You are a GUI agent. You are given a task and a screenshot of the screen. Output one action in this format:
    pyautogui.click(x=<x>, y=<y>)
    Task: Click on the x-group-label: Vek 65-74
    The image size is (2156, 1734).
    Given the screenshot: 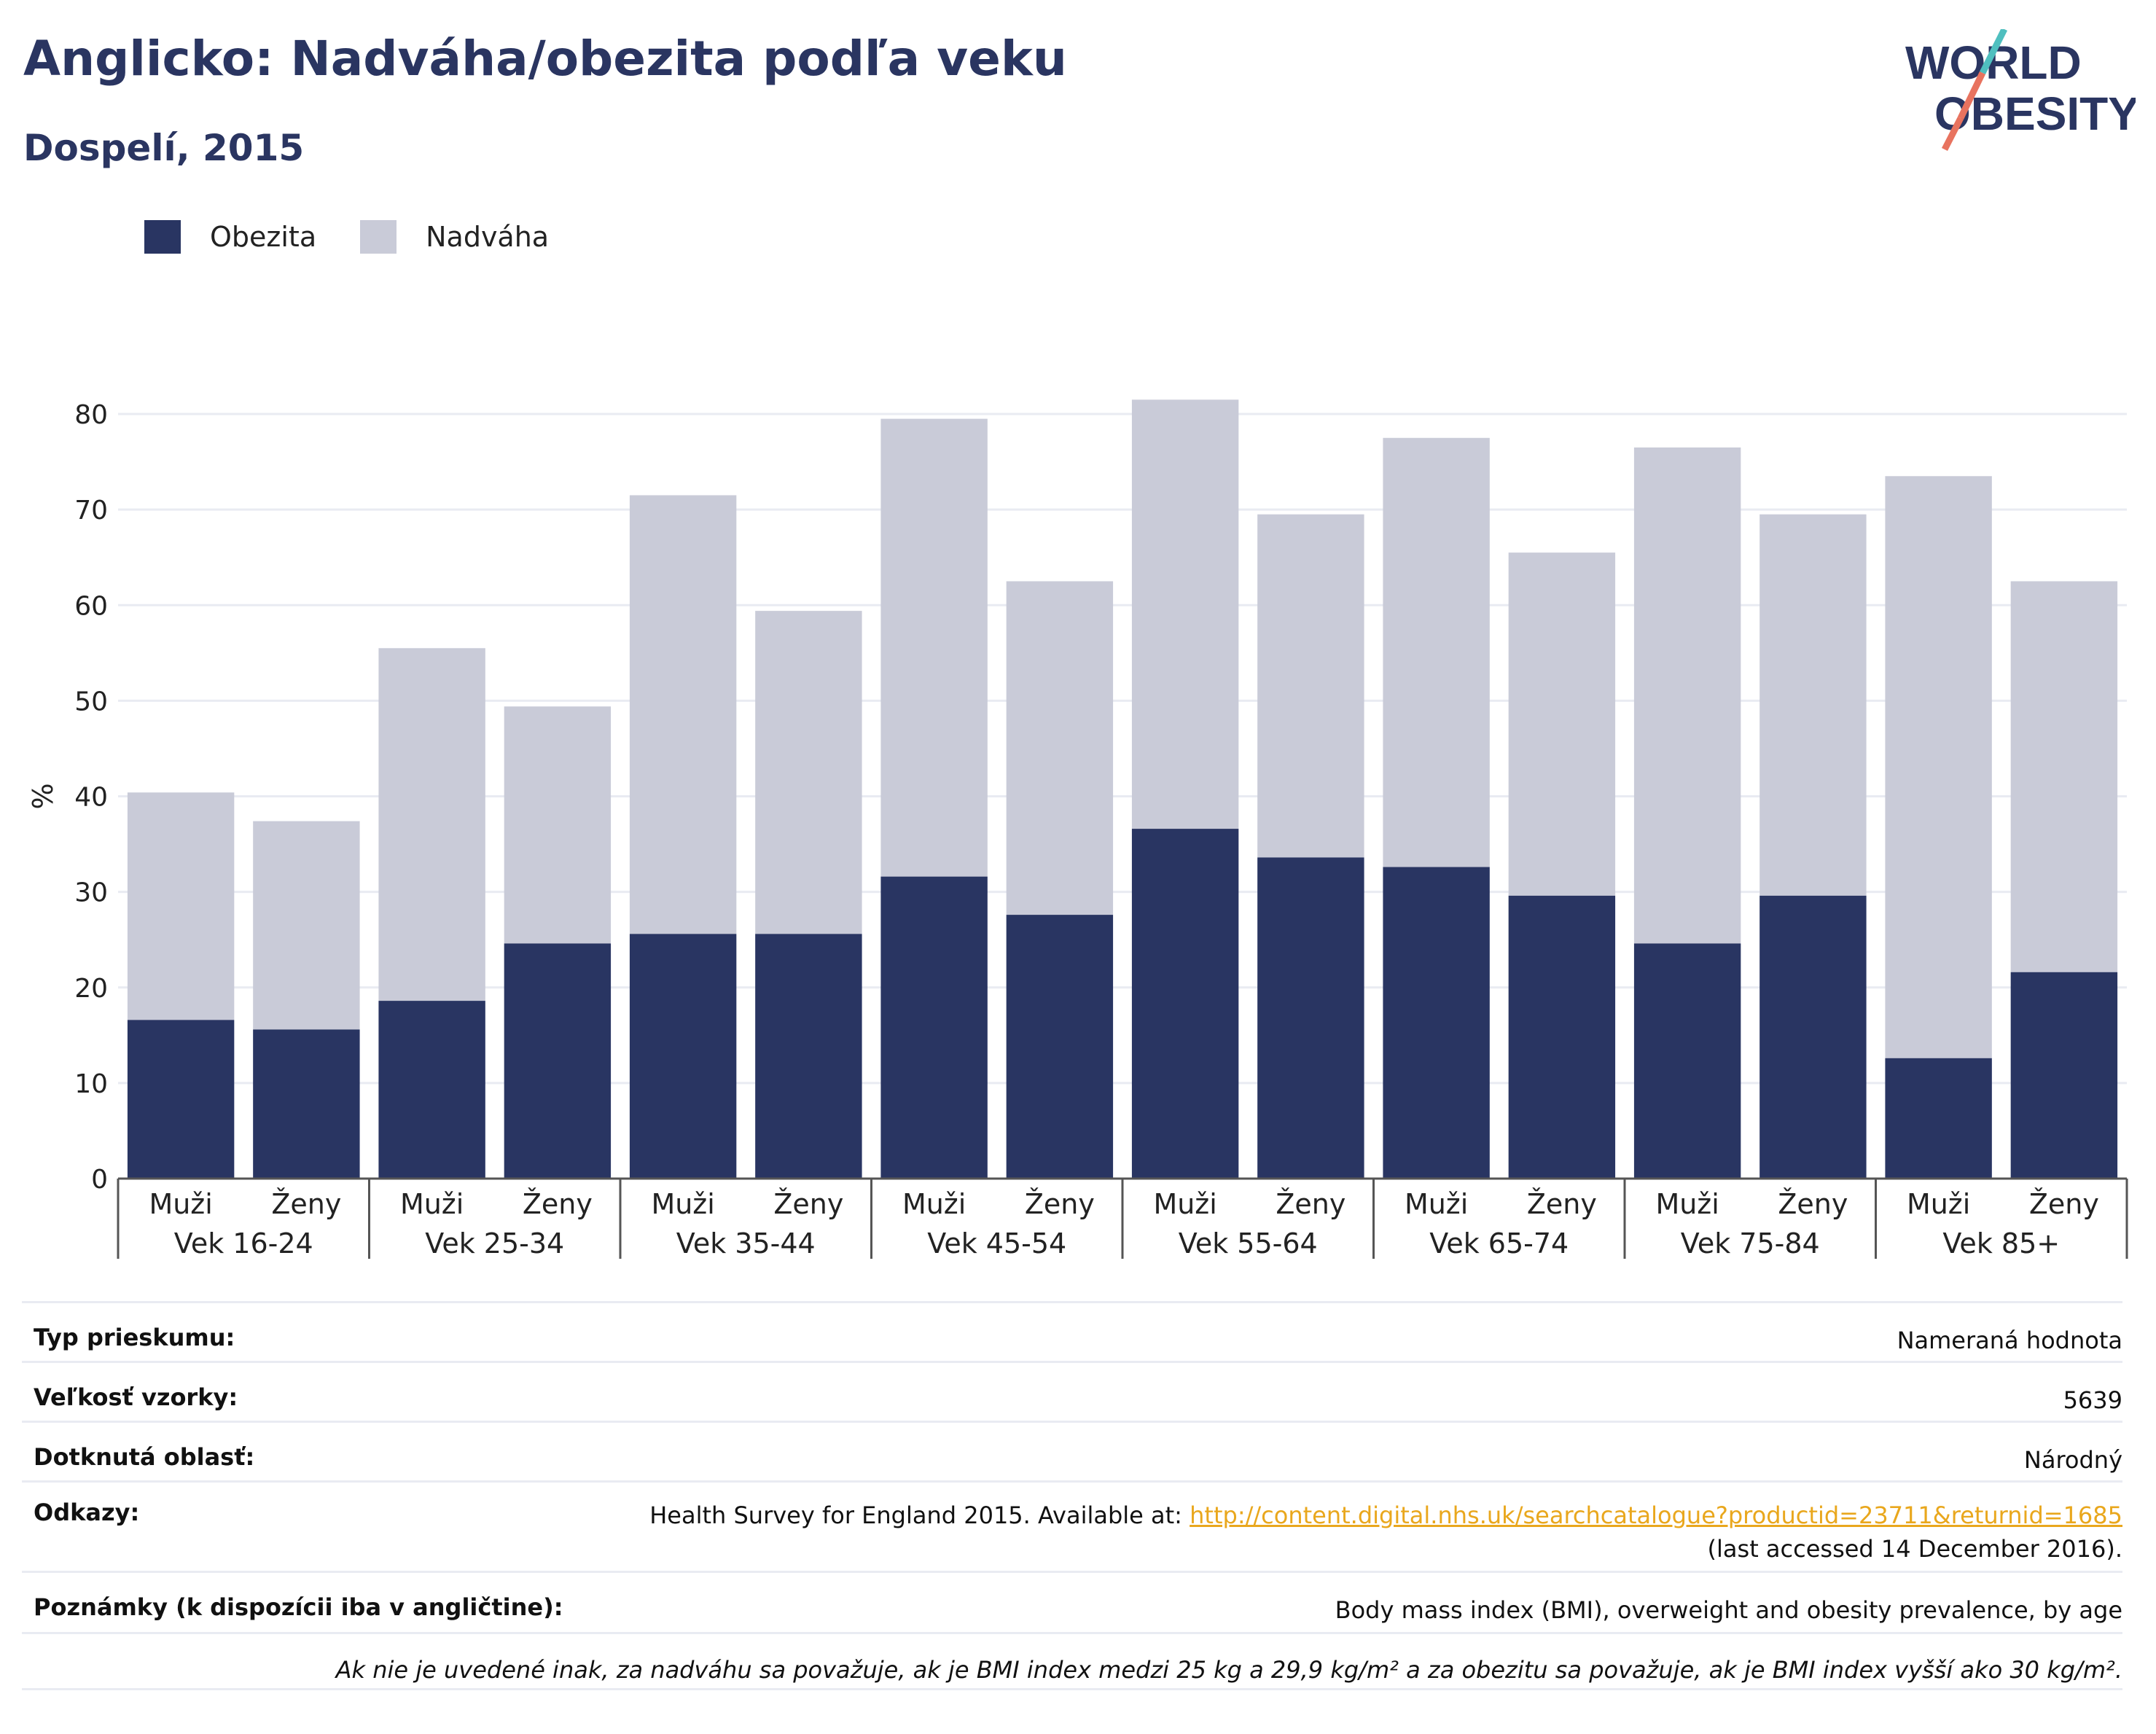 What is the action you would take?
    pyautogui.click(x=1499, y=1243)
    